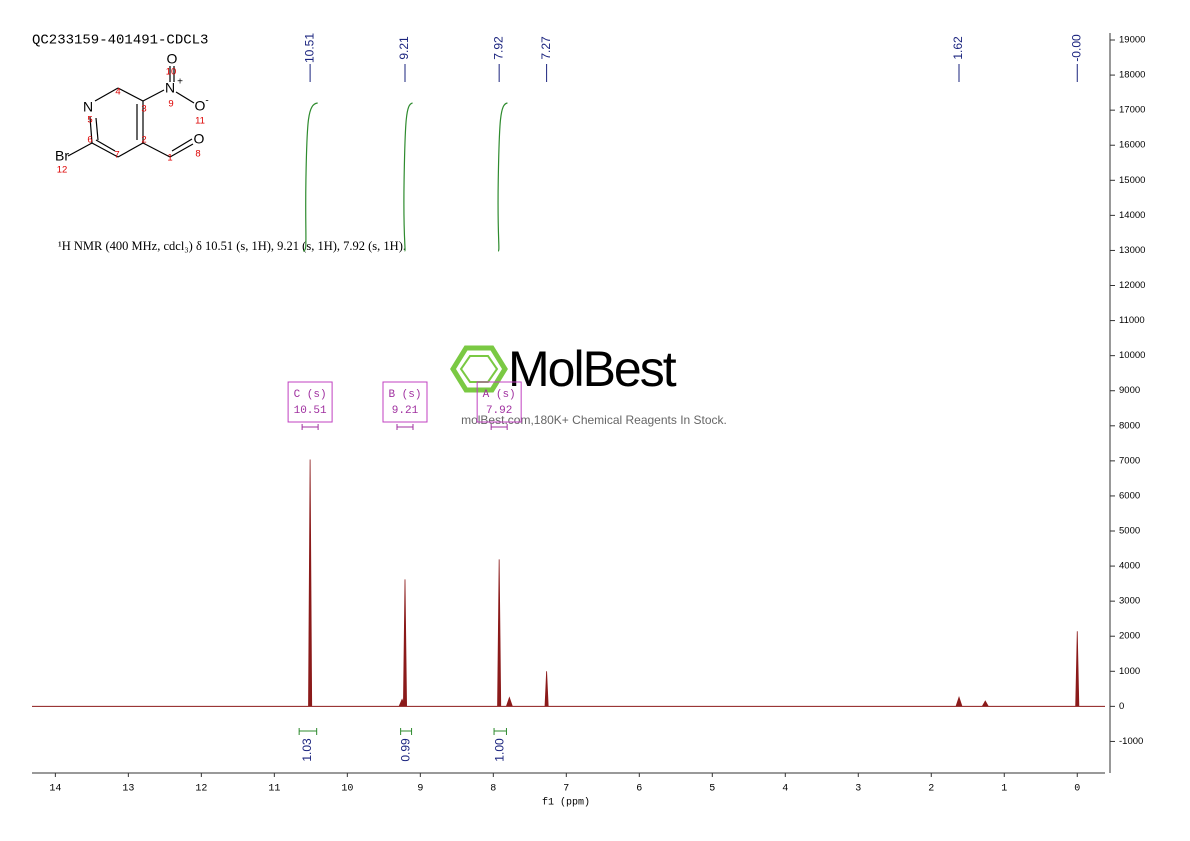  What do you see at coordinates (1129, 671) in the screenshot?
I see `y-tick-label: 1000` at bounding box center [1129, 671].